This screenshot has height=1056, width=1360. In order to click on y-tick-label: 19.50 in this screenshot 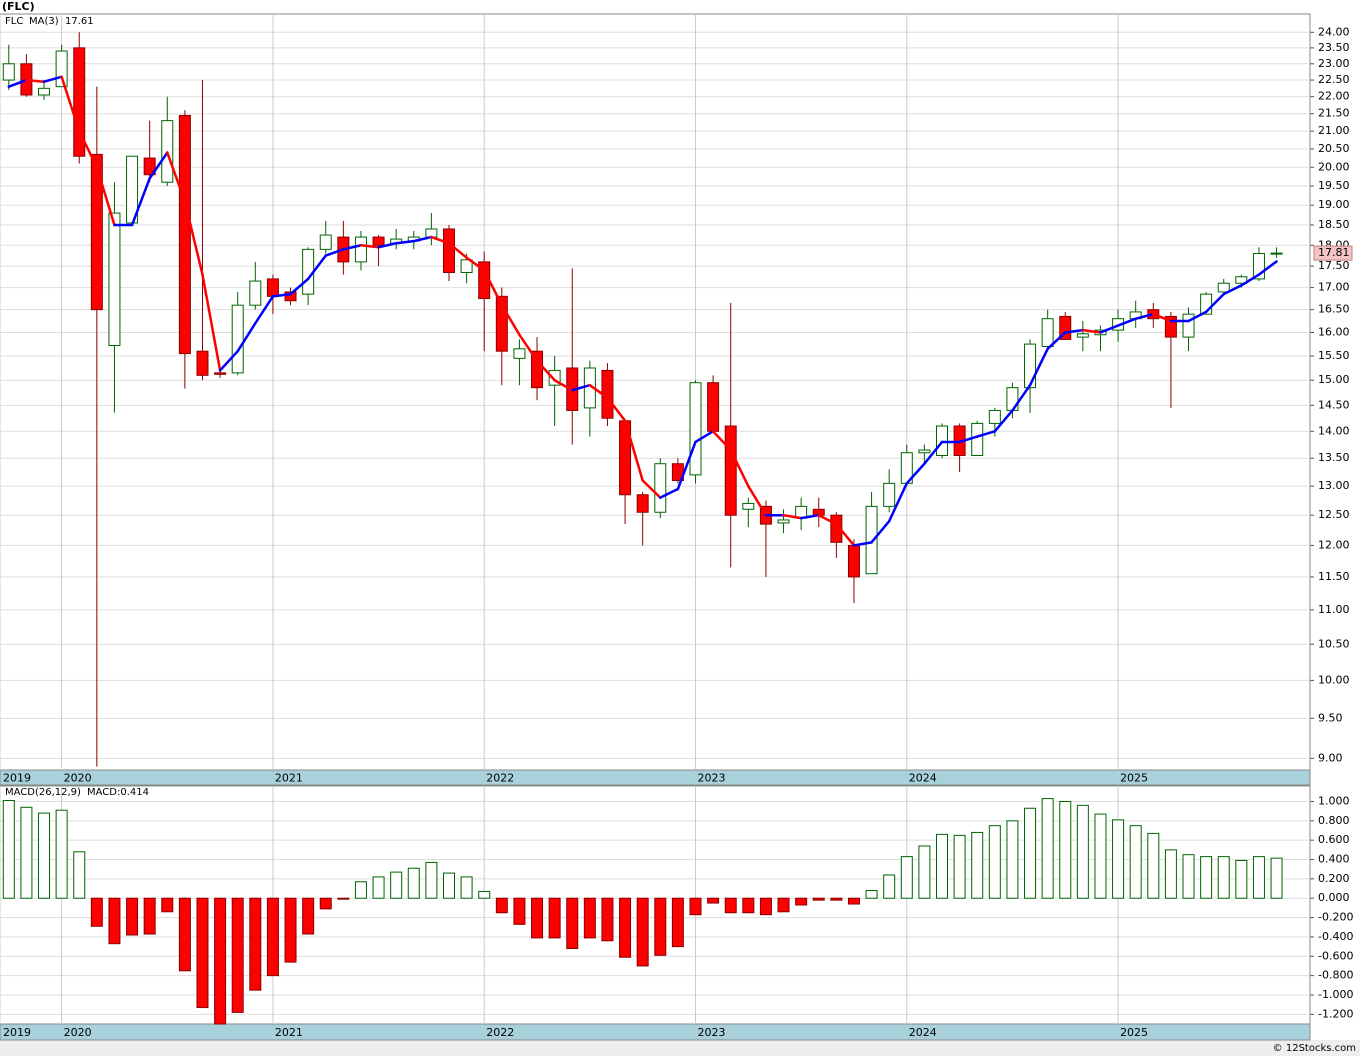, I will do `click(1334, 185)`.